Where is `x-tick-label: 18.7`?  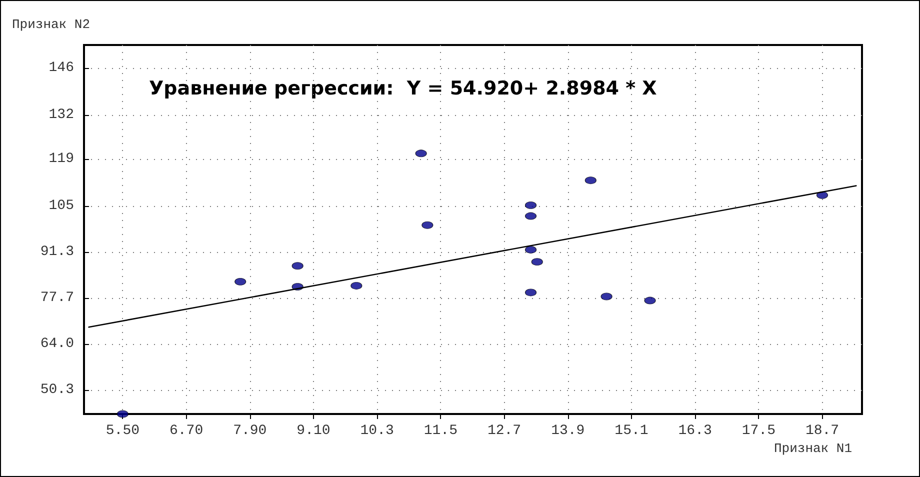
x-tick-label: 18.7 is located at coordinates (822, 431).